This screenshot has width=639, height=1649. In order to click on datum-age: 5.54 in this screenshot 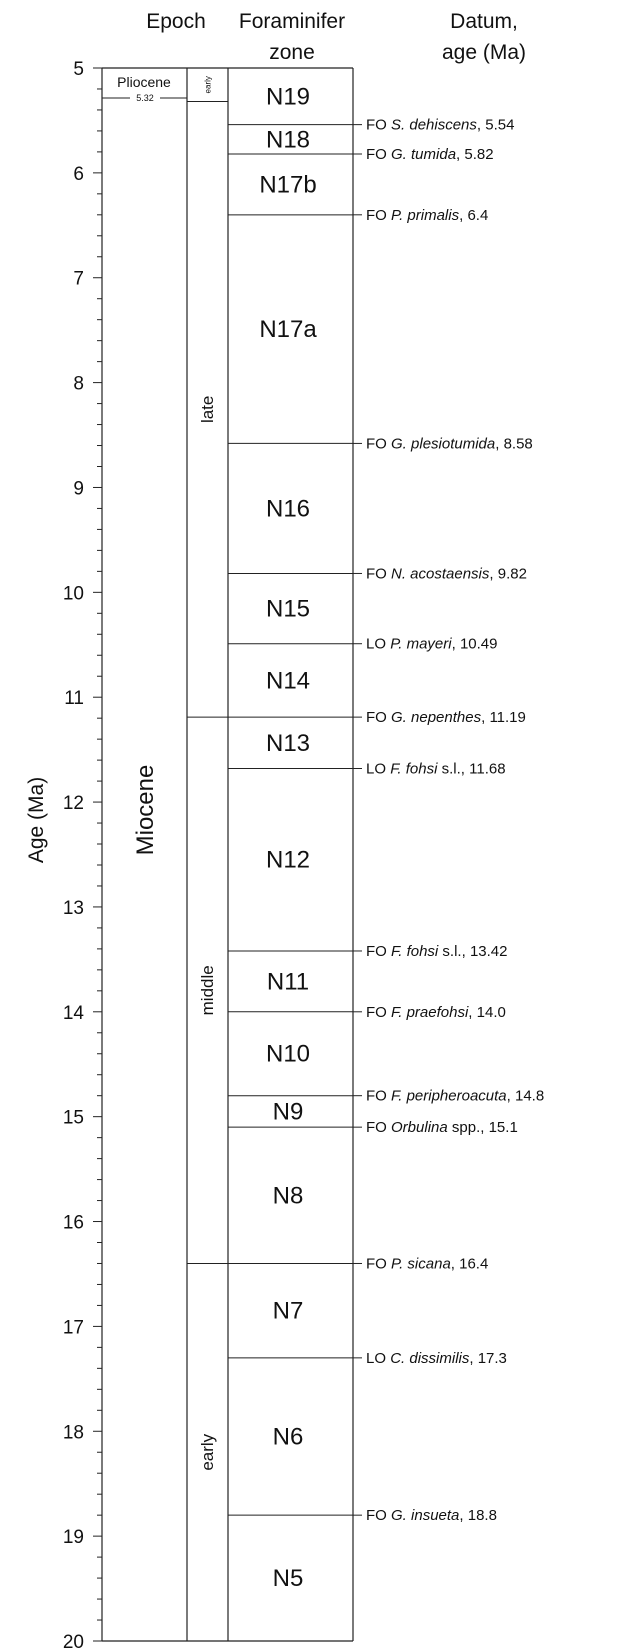, I will do `click(499, 125)`.